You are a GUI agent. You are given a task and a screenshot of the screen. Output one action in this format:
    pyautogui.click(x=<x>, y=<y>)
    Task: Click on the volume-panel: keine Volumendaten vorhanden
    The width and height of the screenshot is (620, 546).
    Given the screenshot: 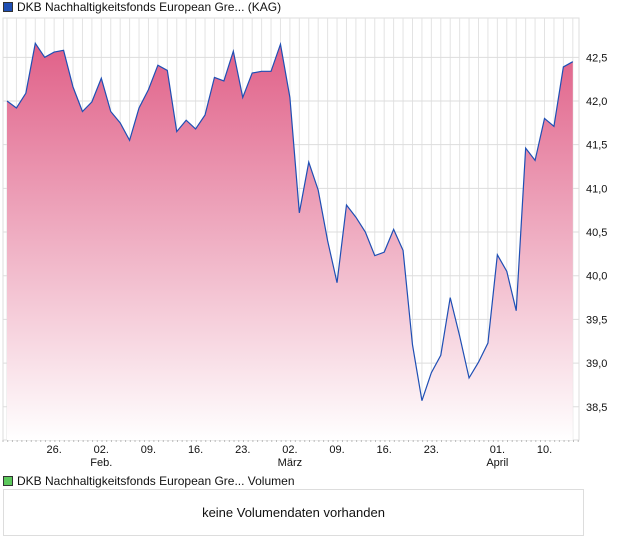 What is the action you would take?
    pyautogui.click(x=293, y=512)
    